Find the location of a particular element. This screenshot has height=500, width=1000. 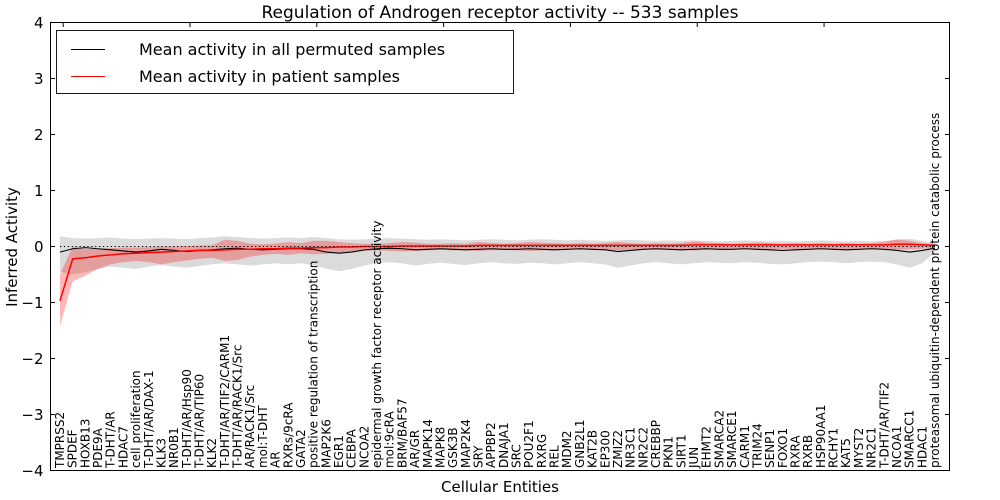

x-category-label: CREBBP is located at coordinates (656, 444).